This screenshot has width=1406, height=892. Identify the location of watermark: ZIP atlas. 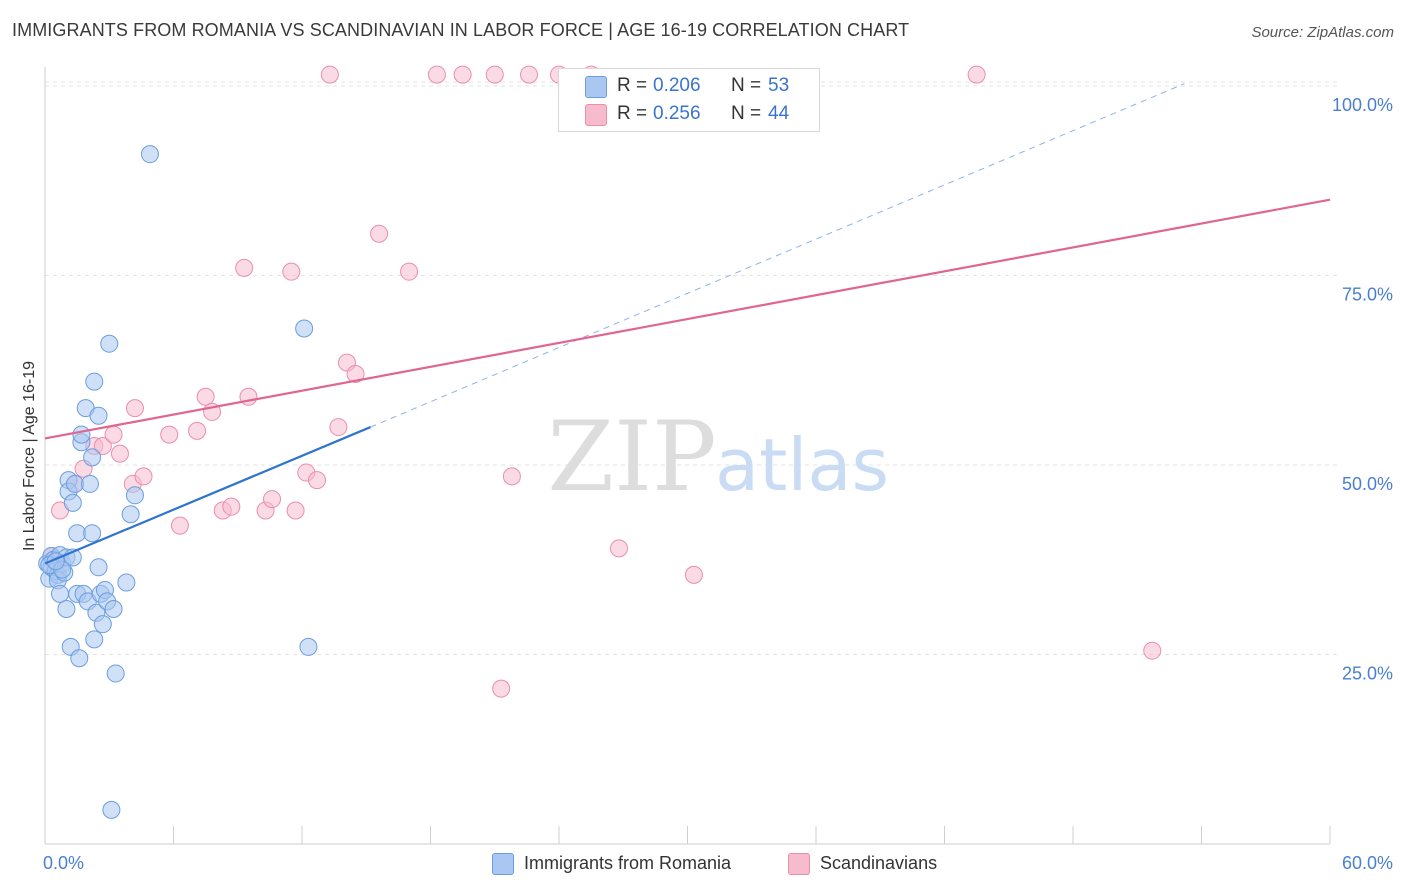
(718, 457).